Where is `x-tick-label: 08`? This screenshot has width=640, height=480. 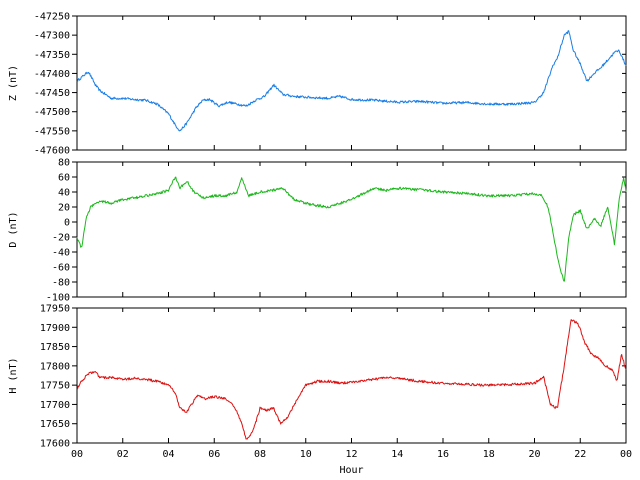 x-tick-label: 08 is located at coordinates (260, 454).